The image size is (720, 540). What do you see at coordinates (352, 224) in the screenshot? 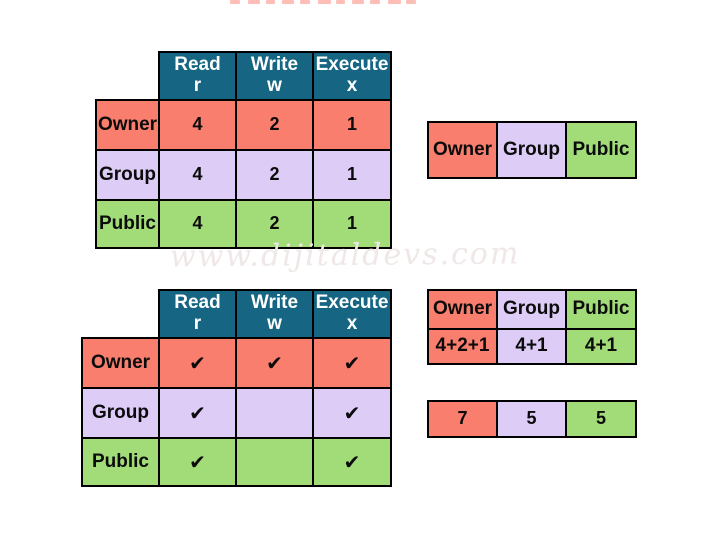
I see `numeric-public-execute: 1` at bounding box center [352, 224].